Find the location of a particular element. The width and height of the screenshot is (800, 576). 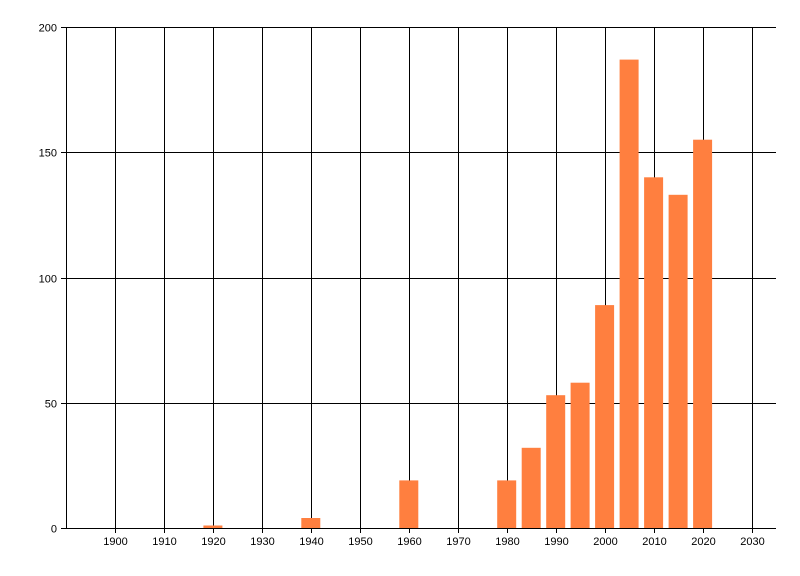

x-tick-label-1920: 1920 is located at coordinates (213, 542).